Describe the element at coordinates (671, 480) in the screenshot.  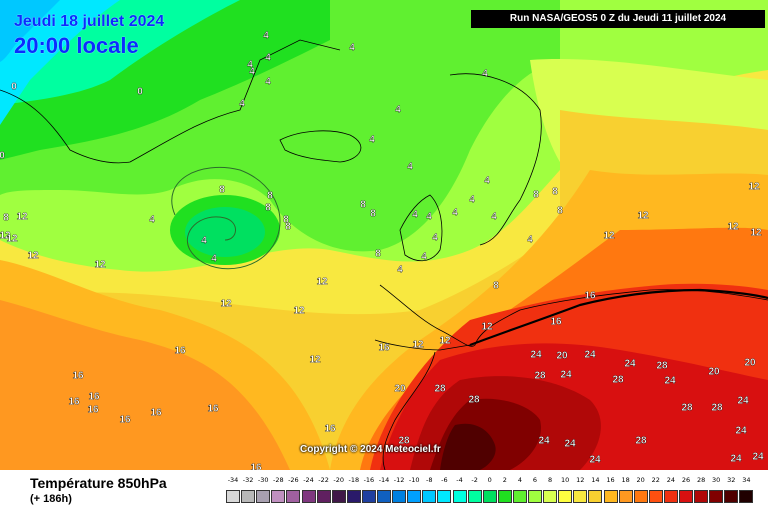
I see `legend-label: 24` at that location.